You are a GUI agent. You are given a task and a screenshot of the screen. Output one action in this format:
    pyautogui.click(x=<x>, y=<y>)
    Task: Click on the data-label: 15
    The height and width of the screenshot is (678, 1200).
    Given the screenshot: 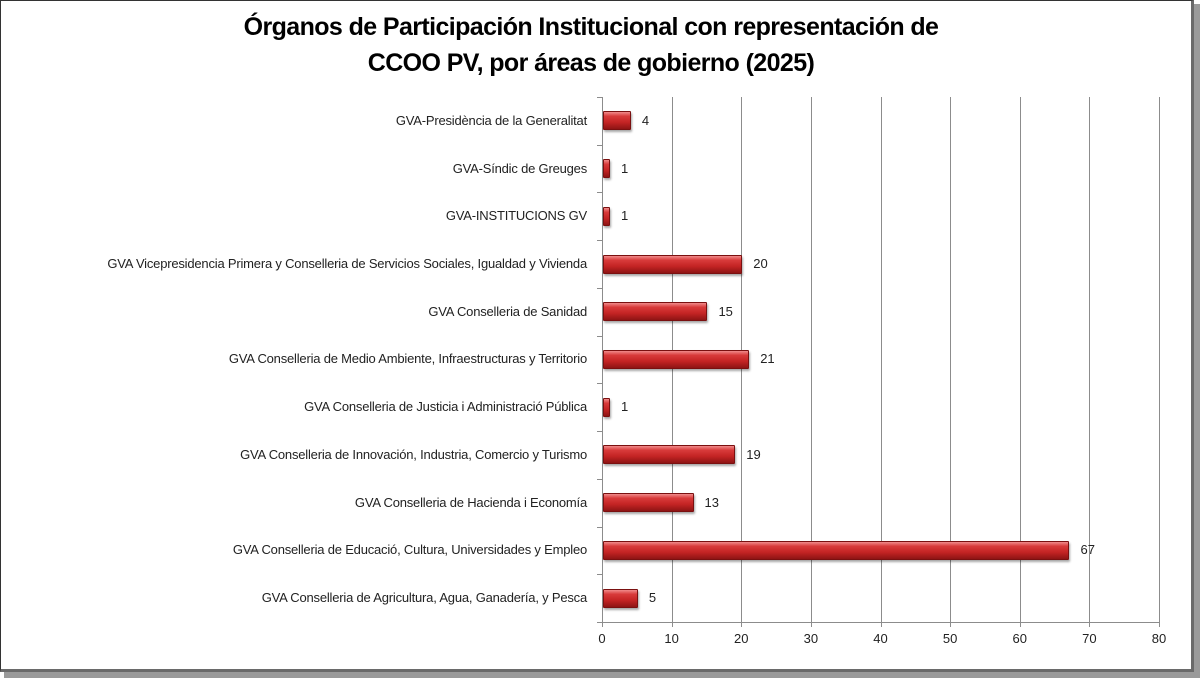 What is the action you would take?
    pyautogui.click(x=725, y=311)
    